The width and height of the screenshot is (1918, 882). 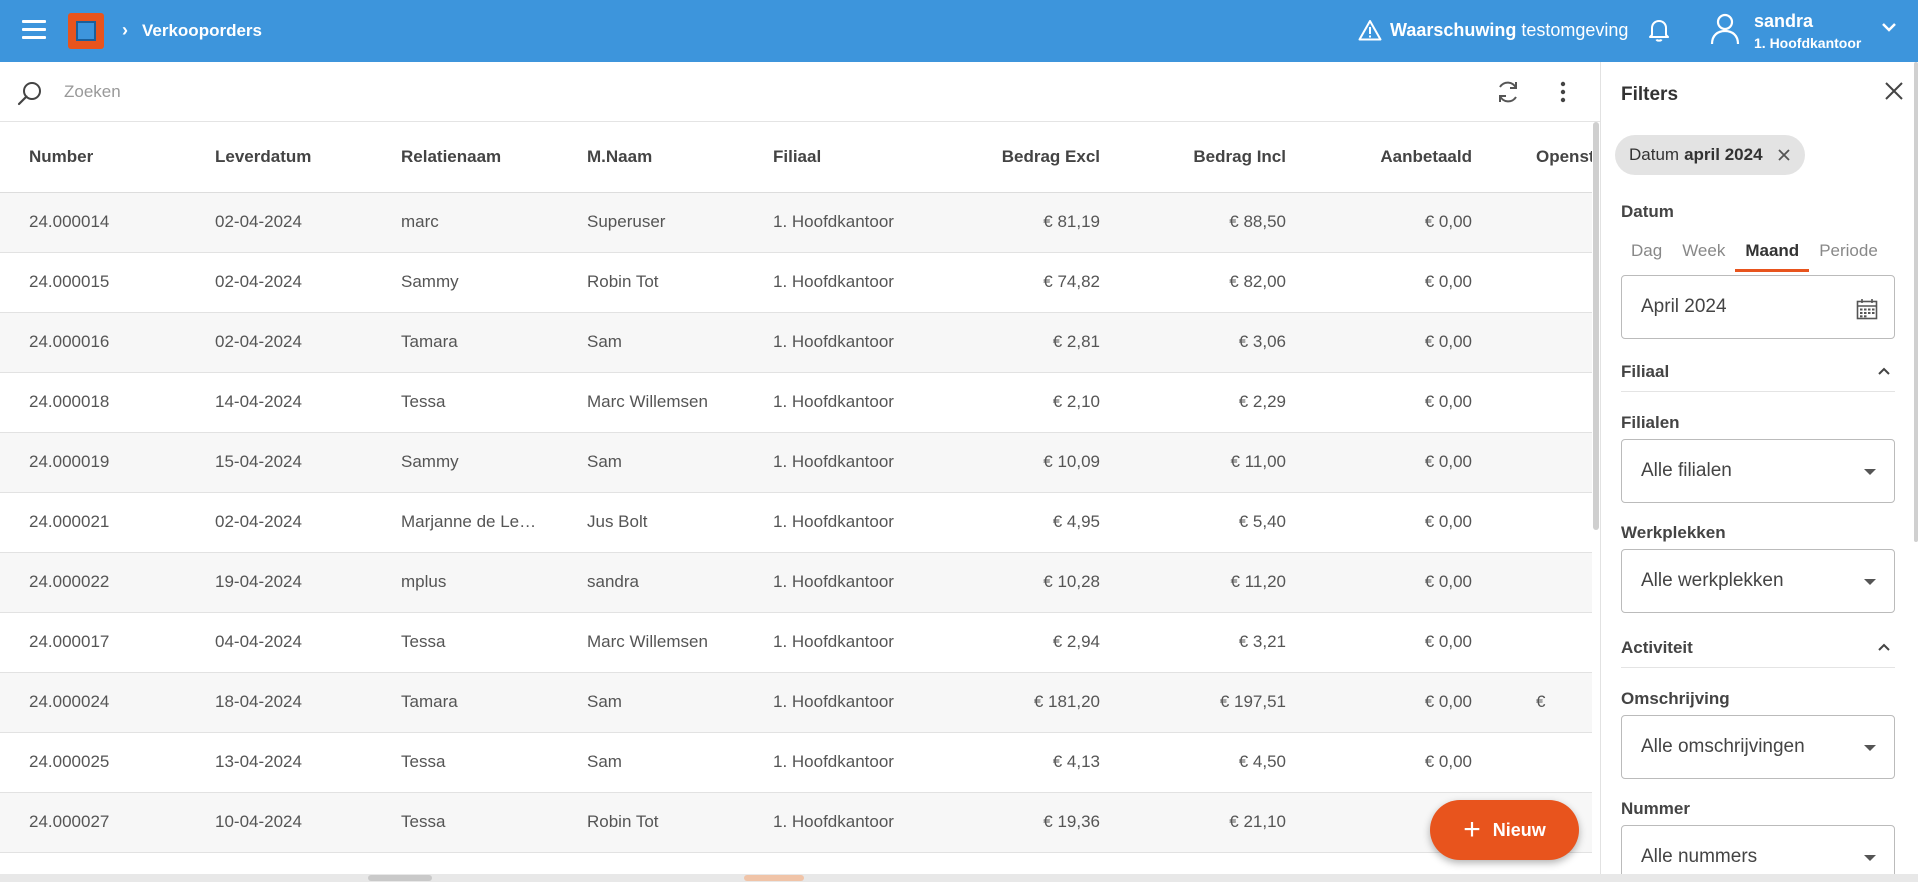 I want to click on section-activiteit-title: Activiteit, so click(x=1657, y=647).